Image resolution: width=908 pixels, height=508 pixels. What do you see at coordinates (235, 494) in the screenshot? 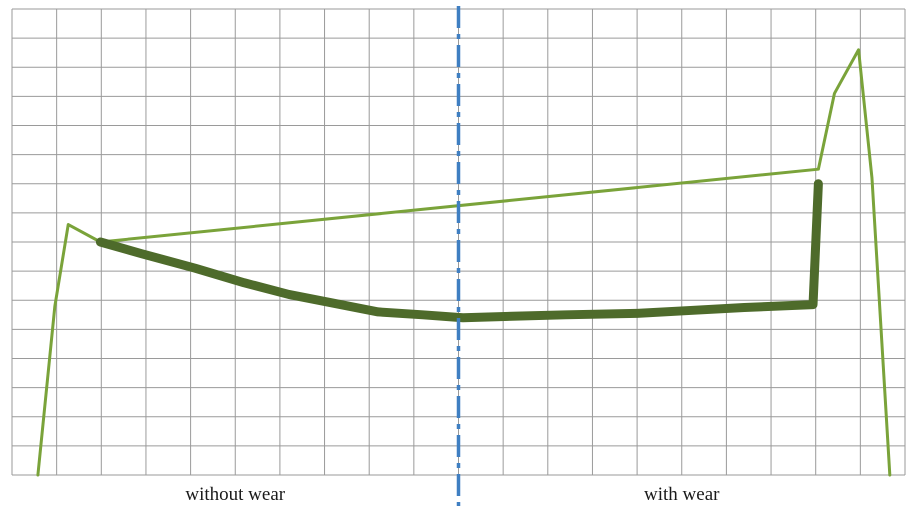
I see `region-label-without-wear: without wear` at bounding box center [235, 494].